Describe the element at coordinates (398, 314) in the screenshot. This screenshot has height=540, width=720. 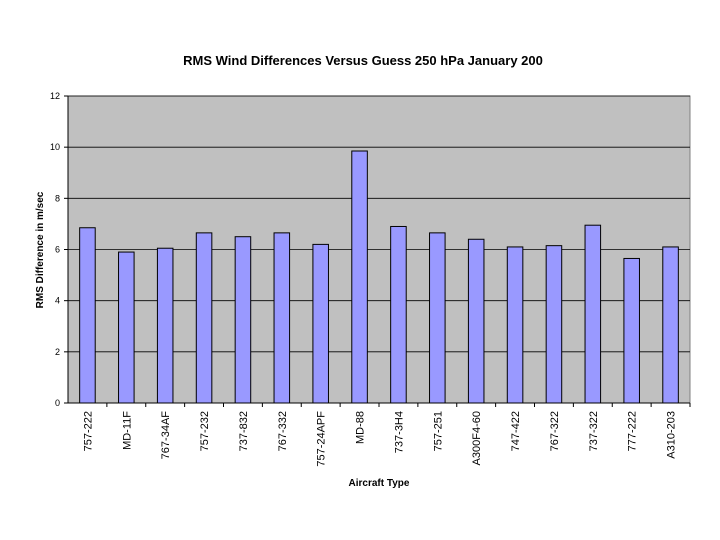
I see `bar-737-3H4` at that location.